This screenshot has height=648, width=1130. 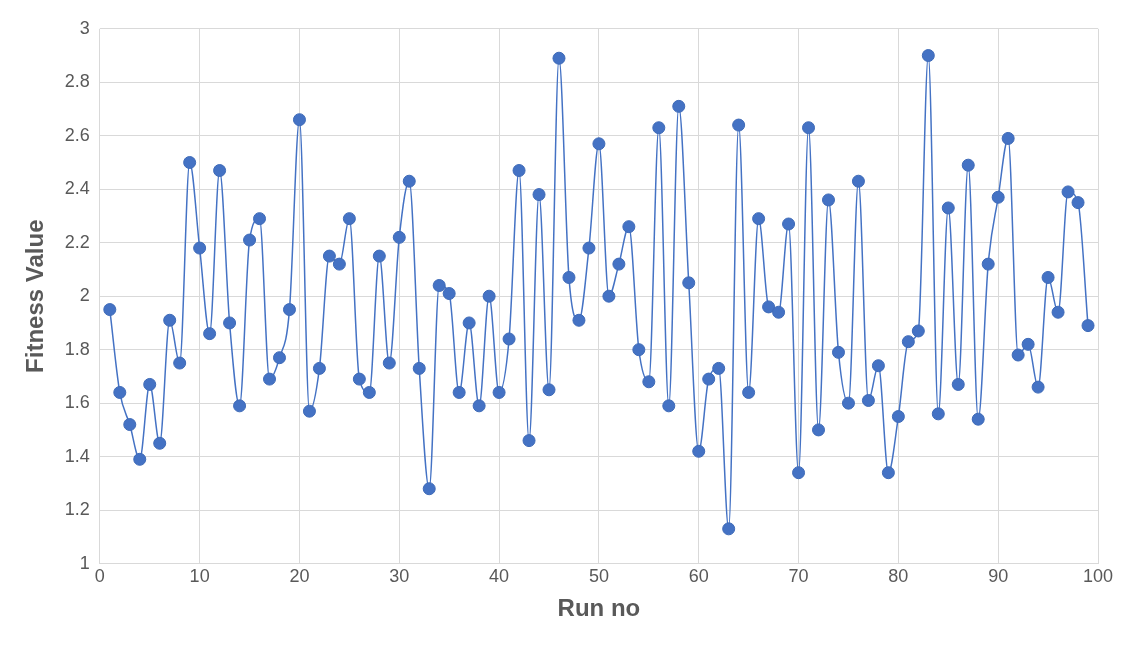 What do you see at coordinates (698, 576) in the screenshot?
I see `x-tick-label: 60` at bounding box center [698, 576].